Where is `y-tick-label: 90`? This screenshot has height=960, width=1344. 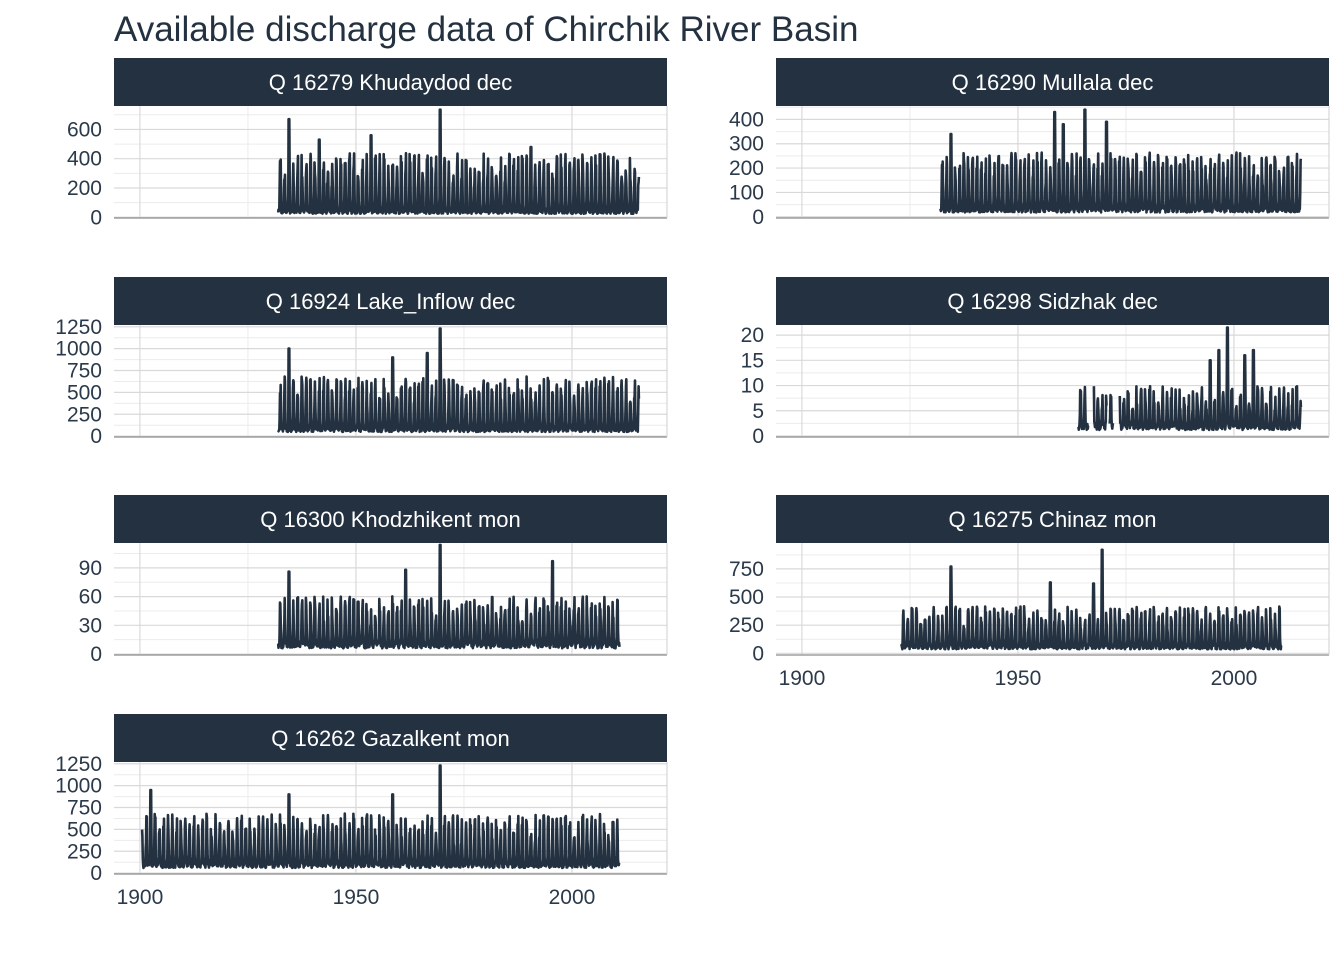
y-tick-label: 90 is located at coordinates (90, 568).